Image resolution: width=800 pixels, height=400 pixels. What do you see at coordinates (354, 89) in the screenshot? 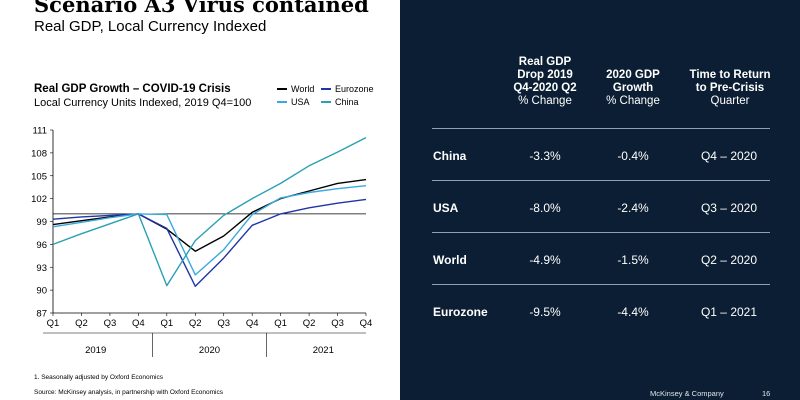
I see `legend-label-eurozone: Eurozone` at bounding box center [354, 89].